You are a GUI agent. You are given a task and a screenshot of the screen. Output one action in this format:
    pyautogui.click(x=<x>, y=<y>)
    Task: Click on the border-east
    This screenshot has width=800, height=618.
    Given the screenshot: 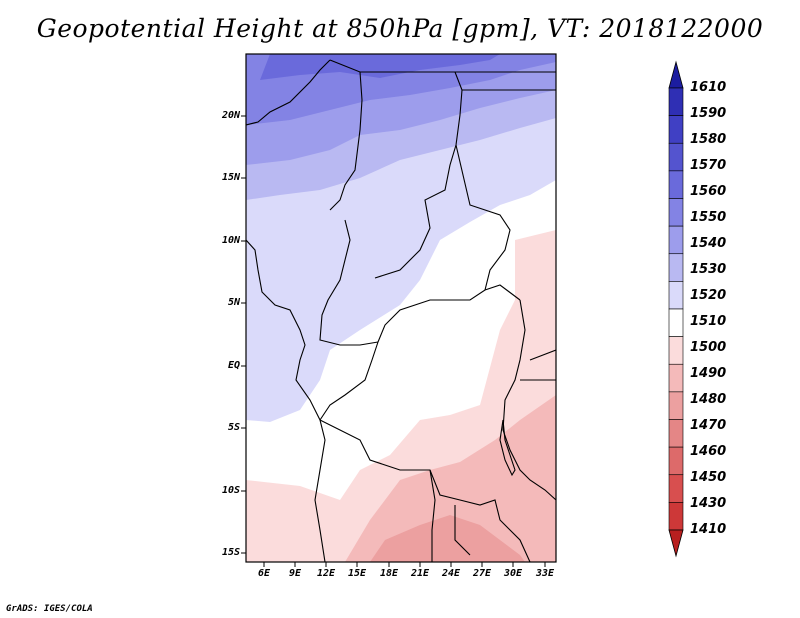 What is the action you would take?
    pyautogui.click(x=538, y=365)
    